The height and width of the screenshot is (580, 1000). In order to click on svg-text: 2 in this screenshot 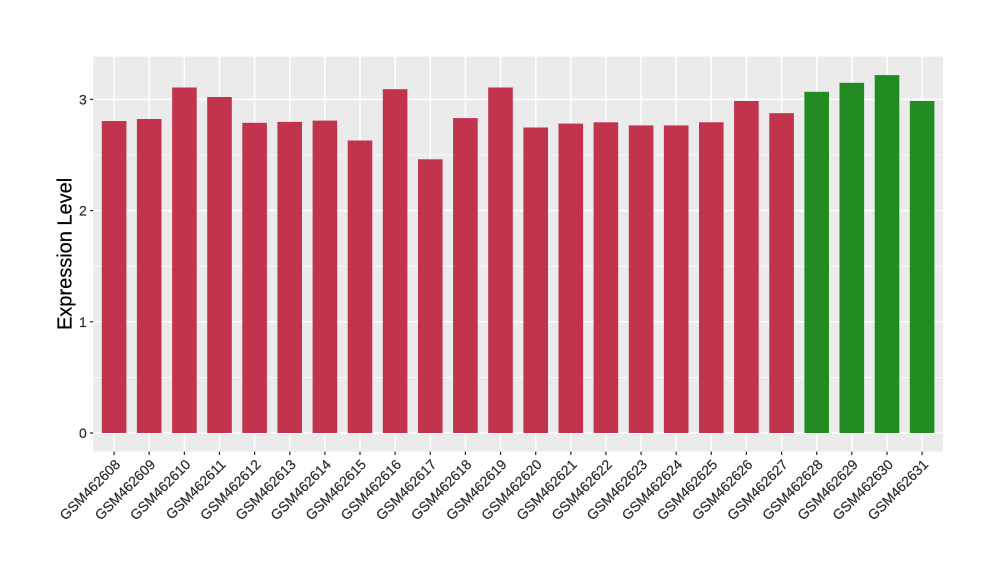, I will do `click(83, 211)`.